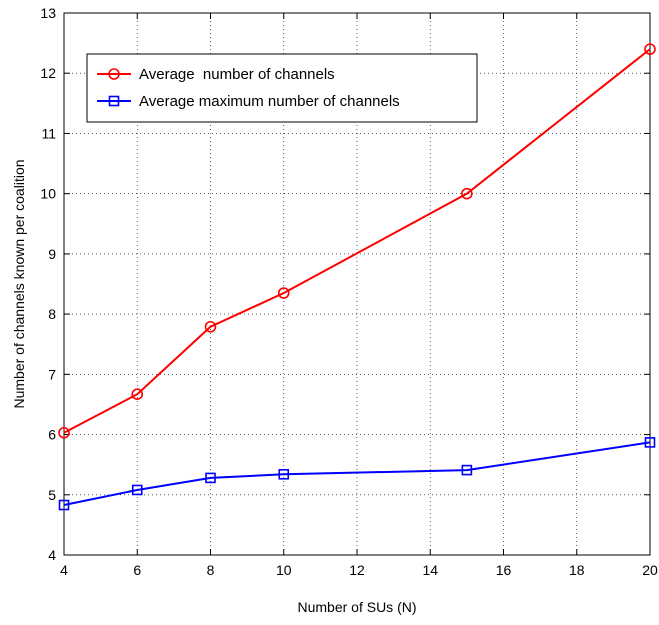  I want to click on y-tick-label: 12, so click(48, 73).